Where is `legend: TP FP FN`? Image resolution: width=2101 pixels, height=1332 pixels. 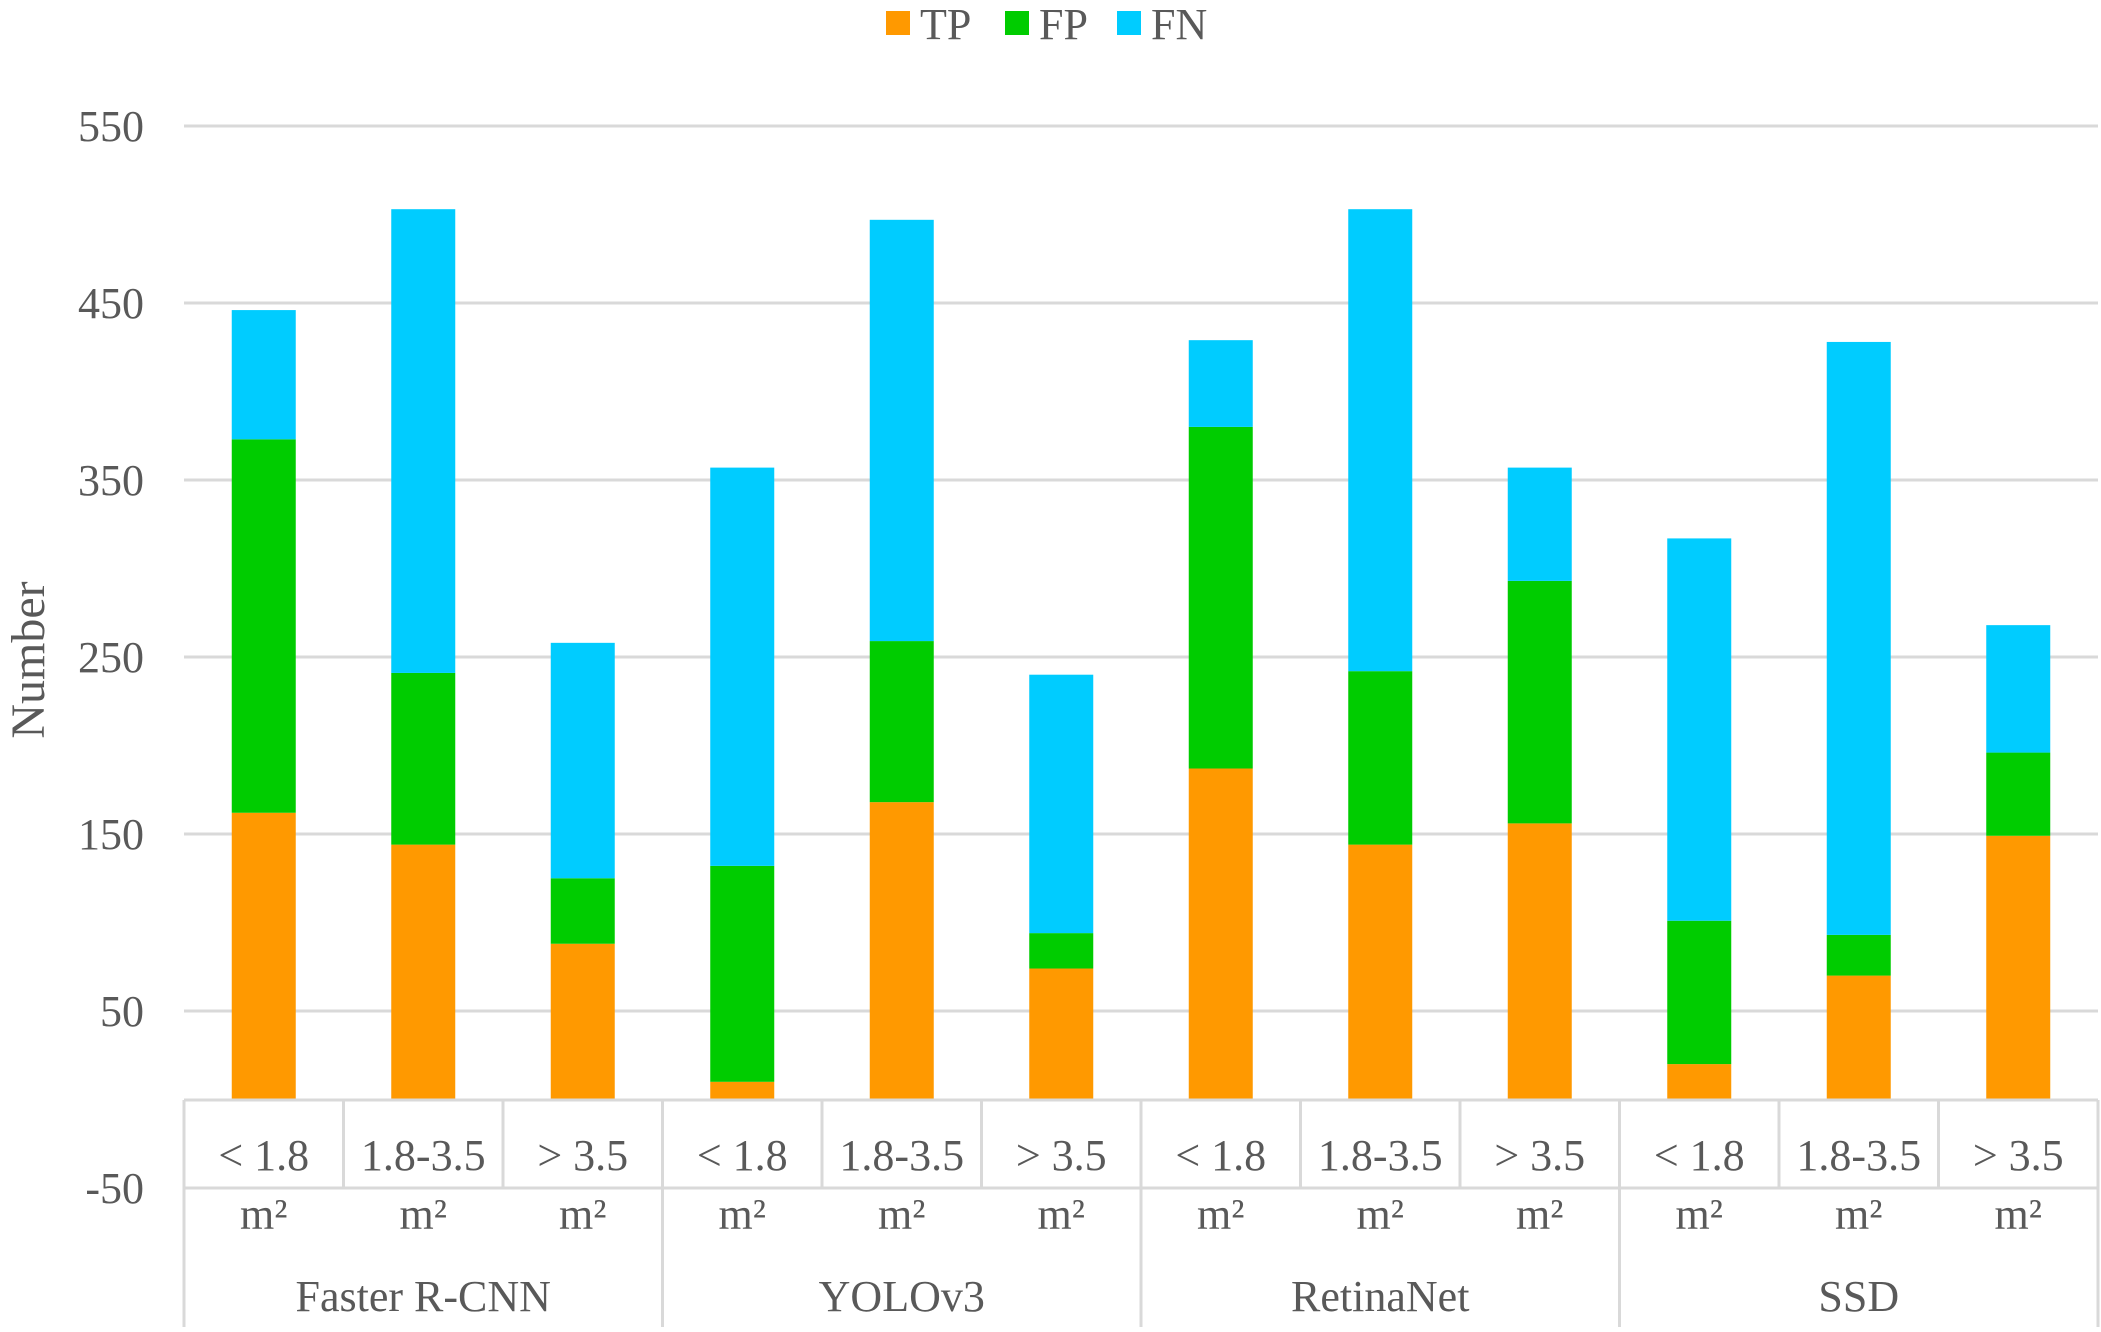 legend: TP FP FN is located at coordinates (1046, 24).